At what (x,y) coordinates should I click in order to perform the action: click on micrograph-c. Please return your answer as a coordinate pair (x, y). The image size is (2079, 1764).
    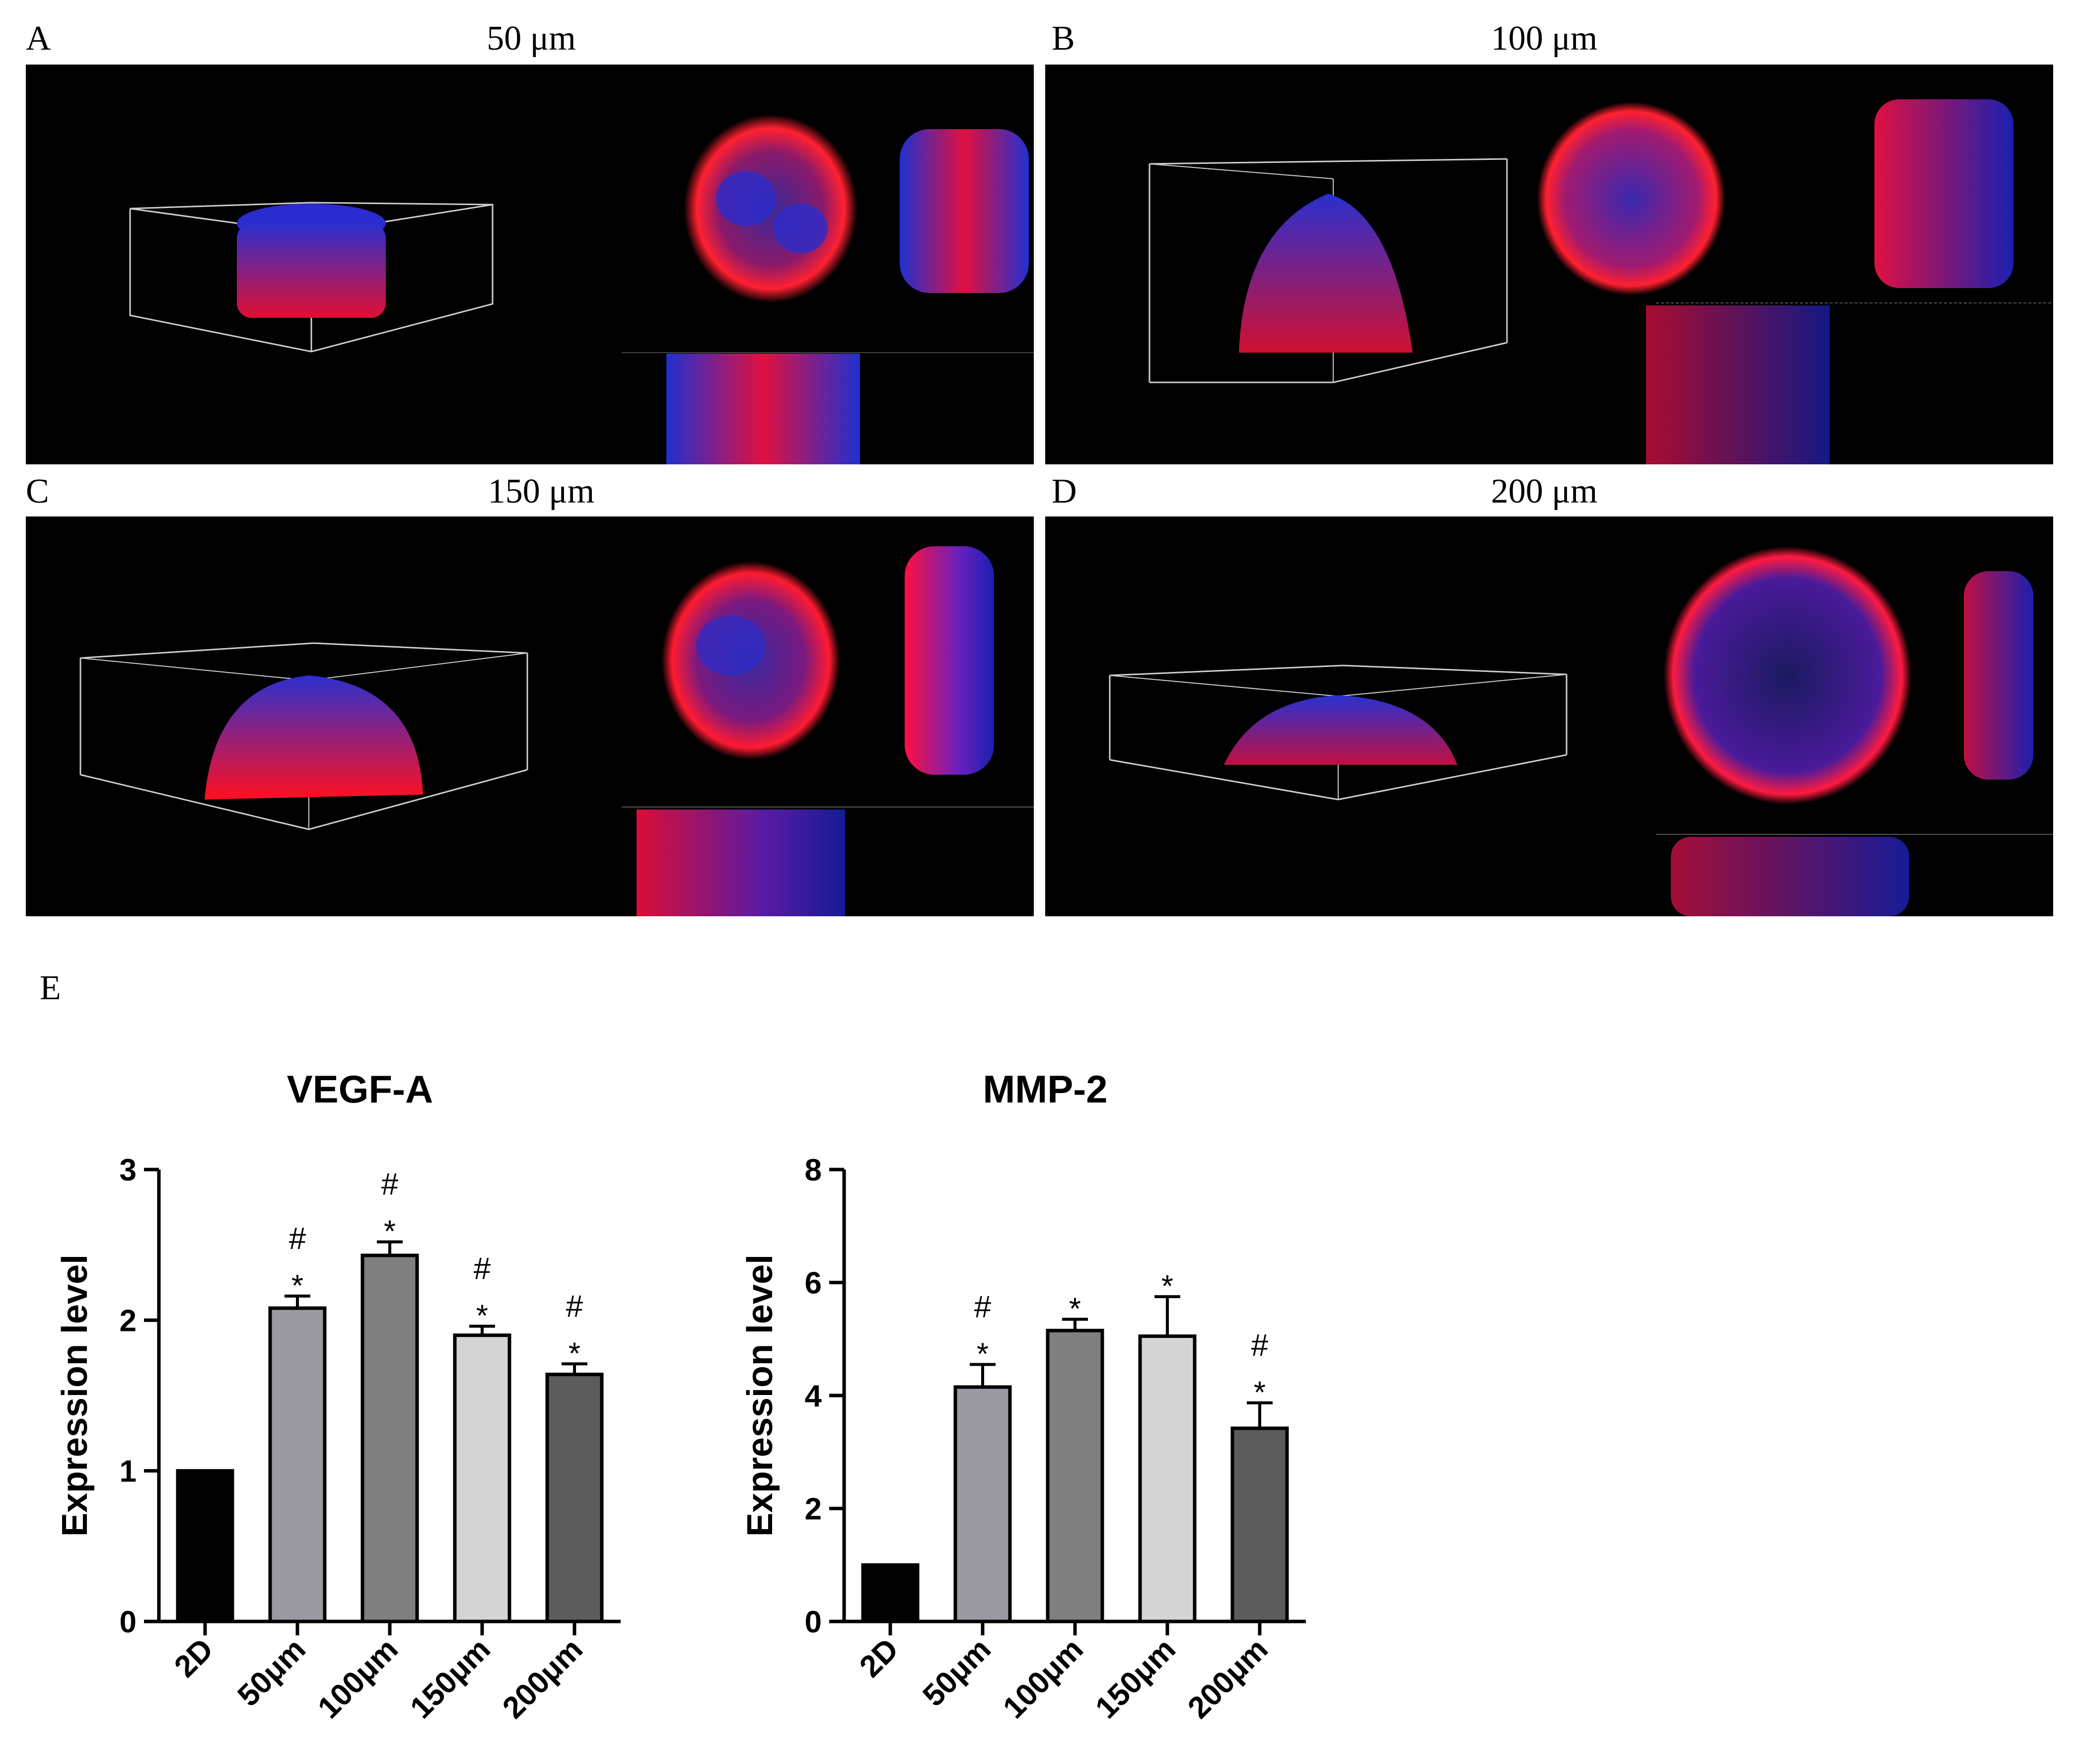
    Looking at the image, I should click on (530, 716).